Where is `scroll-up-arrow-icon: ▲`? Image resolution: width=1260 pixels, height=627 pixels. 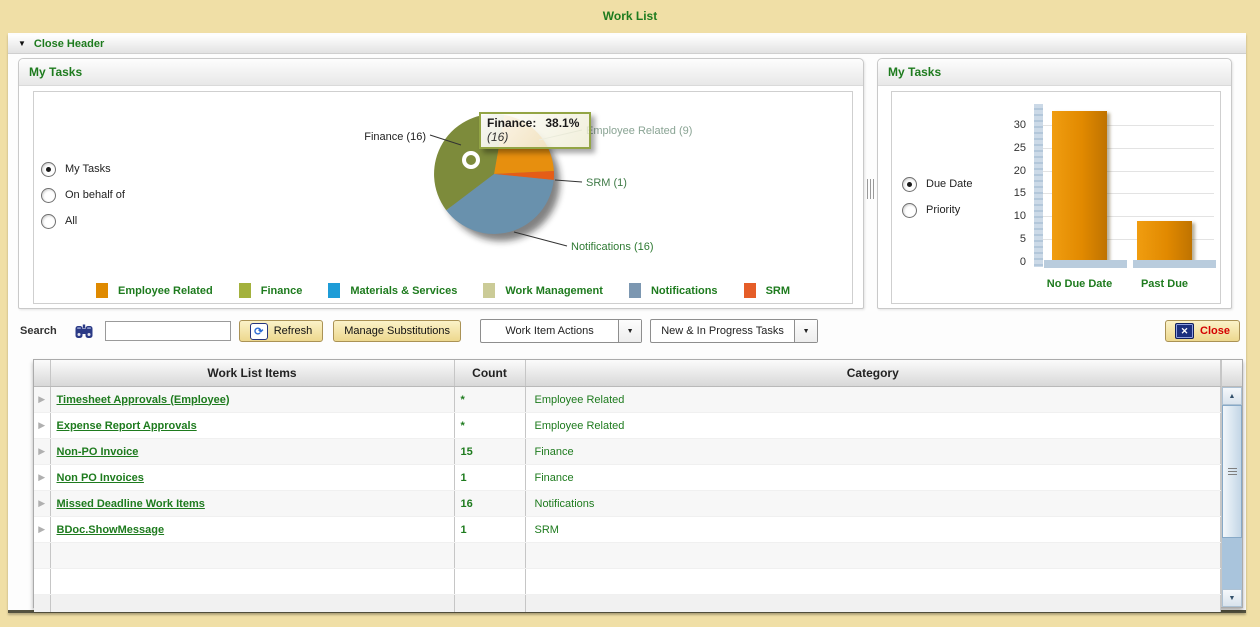
scroll-up-arrow-icon: ▲ is located at coordinates (1232, 396).